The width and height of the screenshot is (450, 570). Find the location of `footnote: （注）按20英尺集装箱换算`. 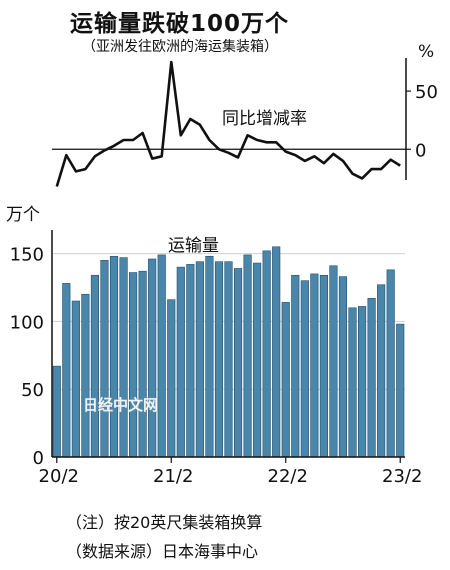

footnote: （注）按20英尺集装箱换算 is located at coordinates (164, 522).